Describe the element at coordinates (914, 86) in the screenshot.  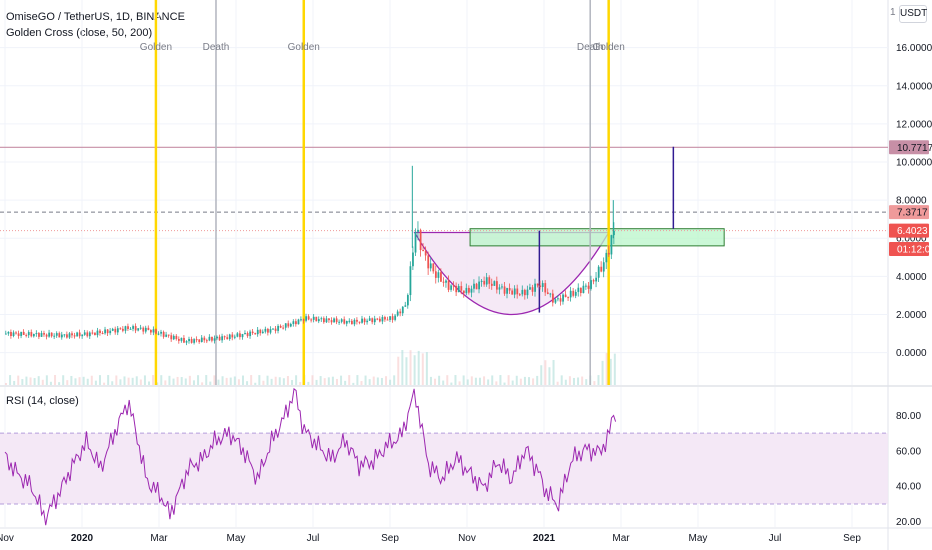
I see `price-tick-label: 14.0000` at that location.